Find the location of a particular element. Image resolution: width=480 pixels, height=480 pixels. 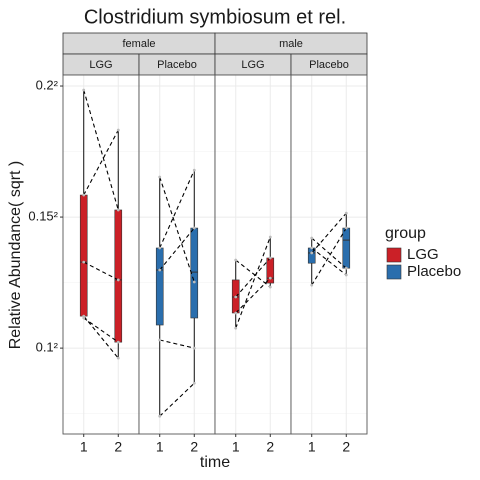

legend-title: group is located at coordinates (405, 233).